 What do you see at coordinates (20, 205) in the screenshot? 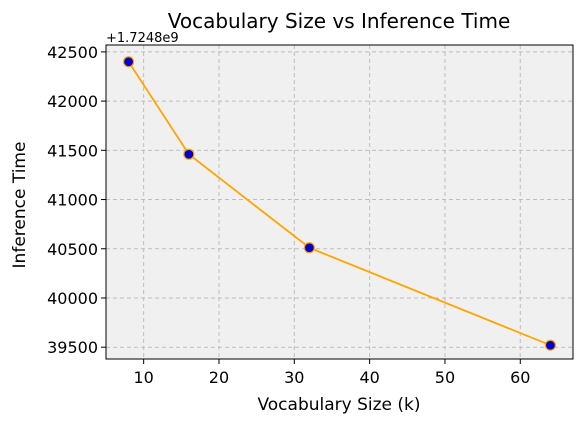
I see `y-axis-label: Inference Time` at bounding box center [20, 205].